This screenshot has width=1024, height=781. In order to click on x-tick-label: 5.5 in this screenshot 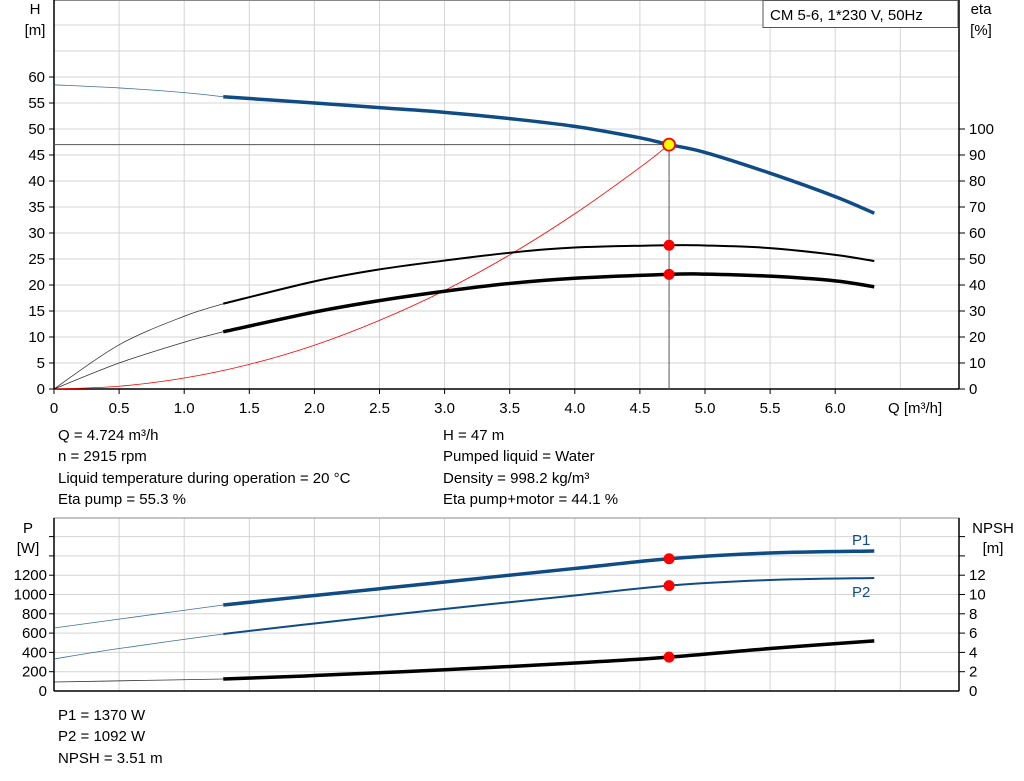, I will do `click(770, 408)`.